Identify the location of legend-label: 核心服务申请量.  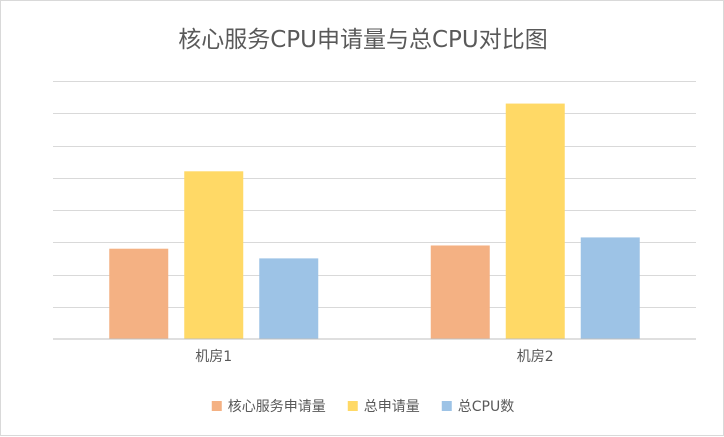
(277, 407).